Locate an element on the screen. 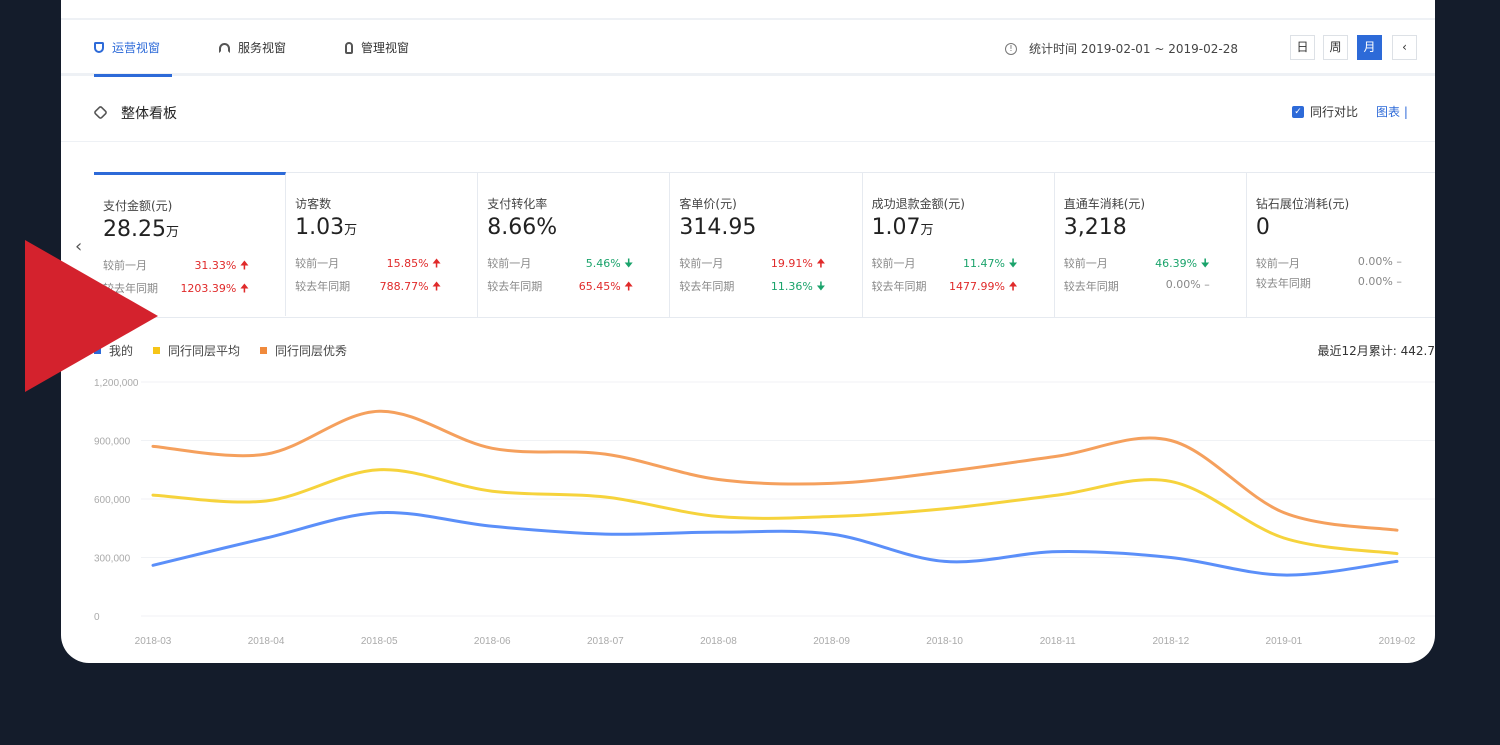 This screenshot has height=745, width=1500. series-line-peer-average is located at coordinates (775, 512).